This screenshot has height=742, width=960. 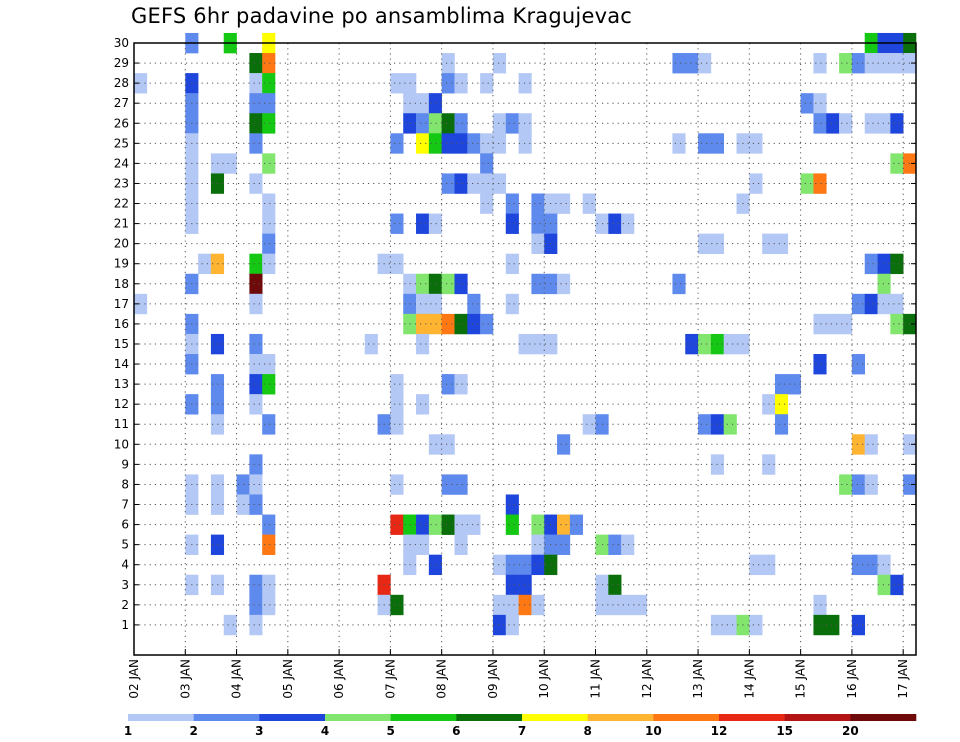 What do you see at coordinates (121, 204) in the screenshot?
I see `y-tick-label: 22` at bounding box center [121, 204].